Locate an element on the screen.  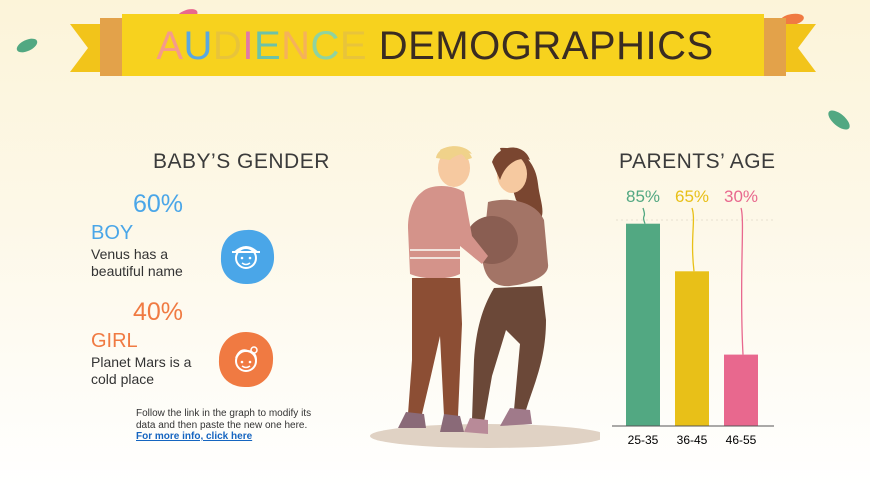
girl-label: GIRL is located at coordinates (114, 341).